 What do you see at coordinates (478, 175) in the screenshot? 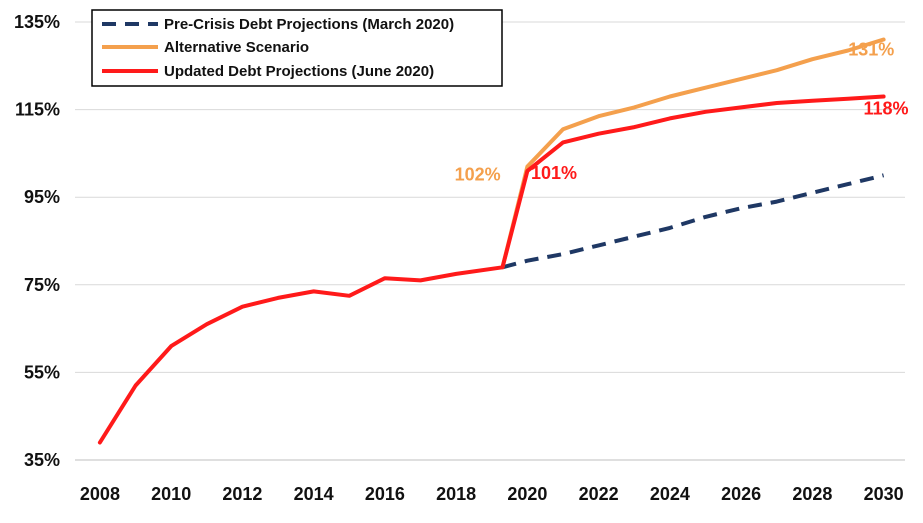
I see `data-callout: 102%` at bounding box center [478, 175].